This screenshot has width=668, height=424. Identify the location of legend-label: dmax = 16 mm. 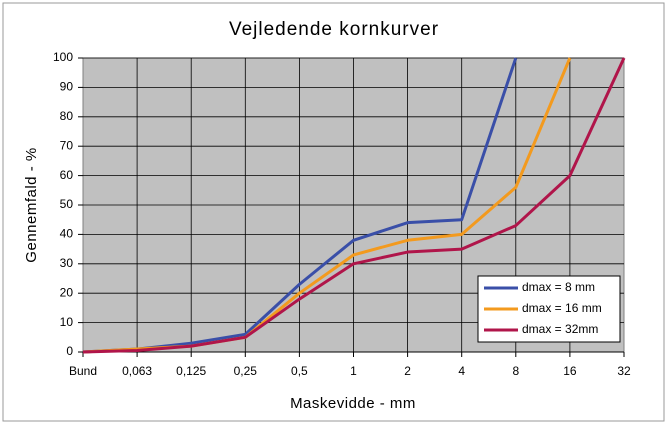
(562, 308).